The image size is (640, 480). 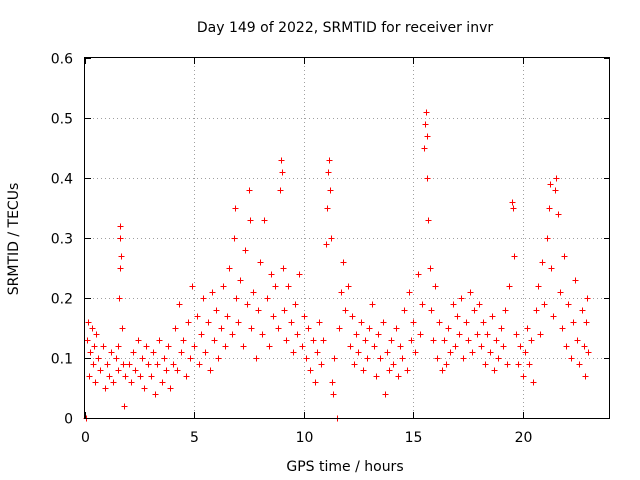 What do you see at coordinates (305, 438) in the screenshot?
I see `x-tick-label: 10` at bounding box center [305, 438].